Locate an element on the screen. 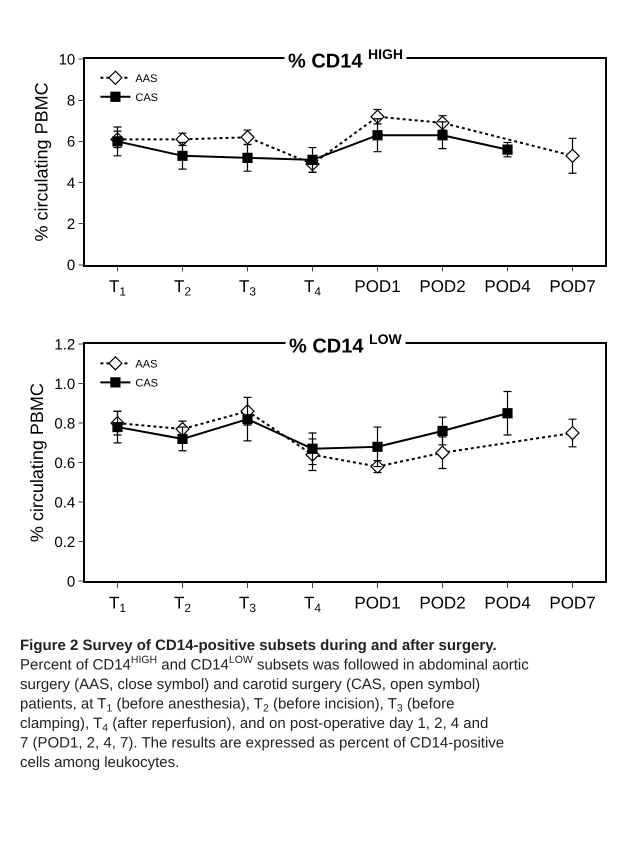  text: Percent of CD14$^{HIGH}$ and CD14$^{LOW}$ subsets was followed in abdominal aortic surgery (AAS, close symbol) and carotid surgery (CAS, open symbol) patients, at T$_{1}$ (before anesthesia), T$_{2}$ (before incision), T$_{3}$ (before clamping), T$_{4}$ (after reperfusion), and on post-operative day 1, 2, 4 and 7 (POD1, 2, 4, 7). The results are expressed as percent of CD14-positive cells among leukocytes. is located at coordinates (274, 712).